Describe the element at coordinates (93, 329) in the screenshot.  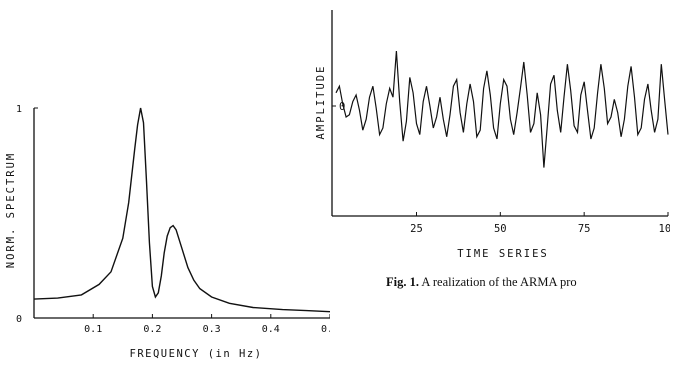
I see `spectrum-x-tick-label: 0.1` at that location.